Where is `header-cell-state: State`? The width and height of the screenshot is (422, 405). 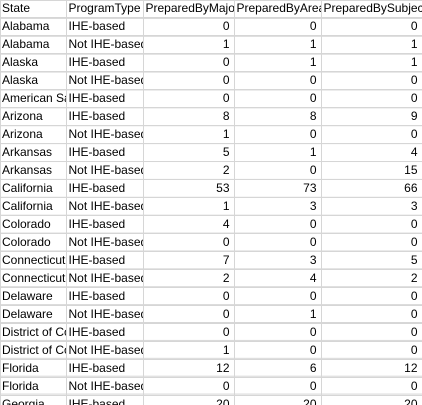
header-cell-state: State is located at coordinates (33, 9).